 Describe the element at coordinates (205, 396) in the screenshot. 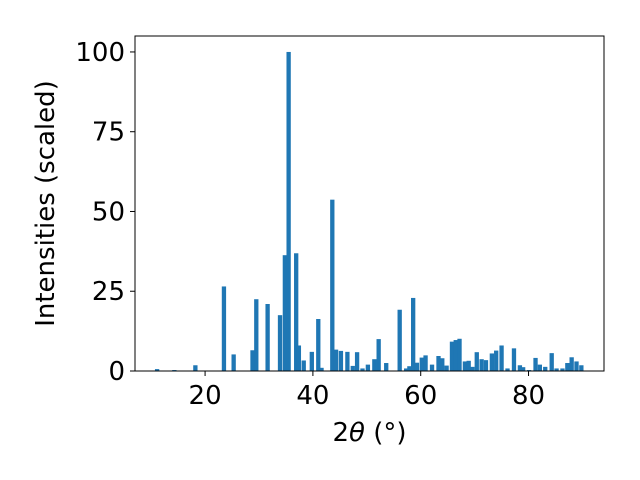

I see `x-tick-label: 20` at that location.